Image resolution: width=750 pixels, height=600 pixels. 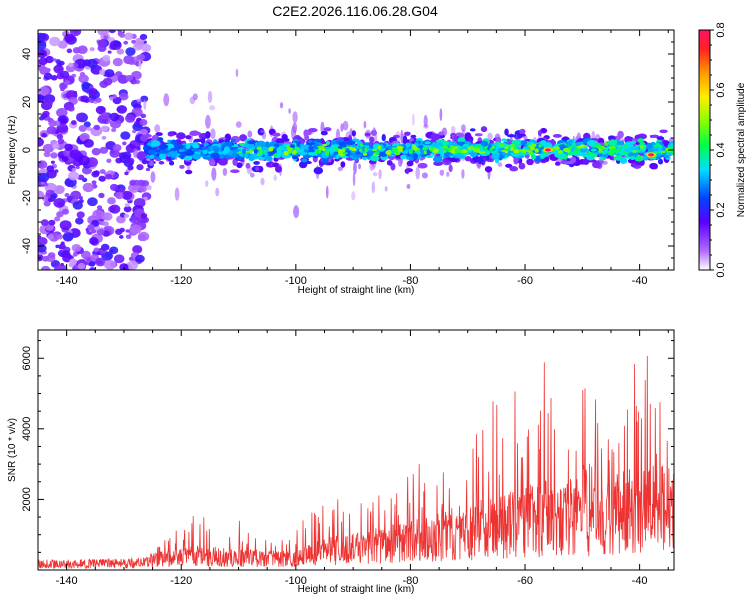 I want to click on x-tick-label: -100, so click(x=296, y=581).